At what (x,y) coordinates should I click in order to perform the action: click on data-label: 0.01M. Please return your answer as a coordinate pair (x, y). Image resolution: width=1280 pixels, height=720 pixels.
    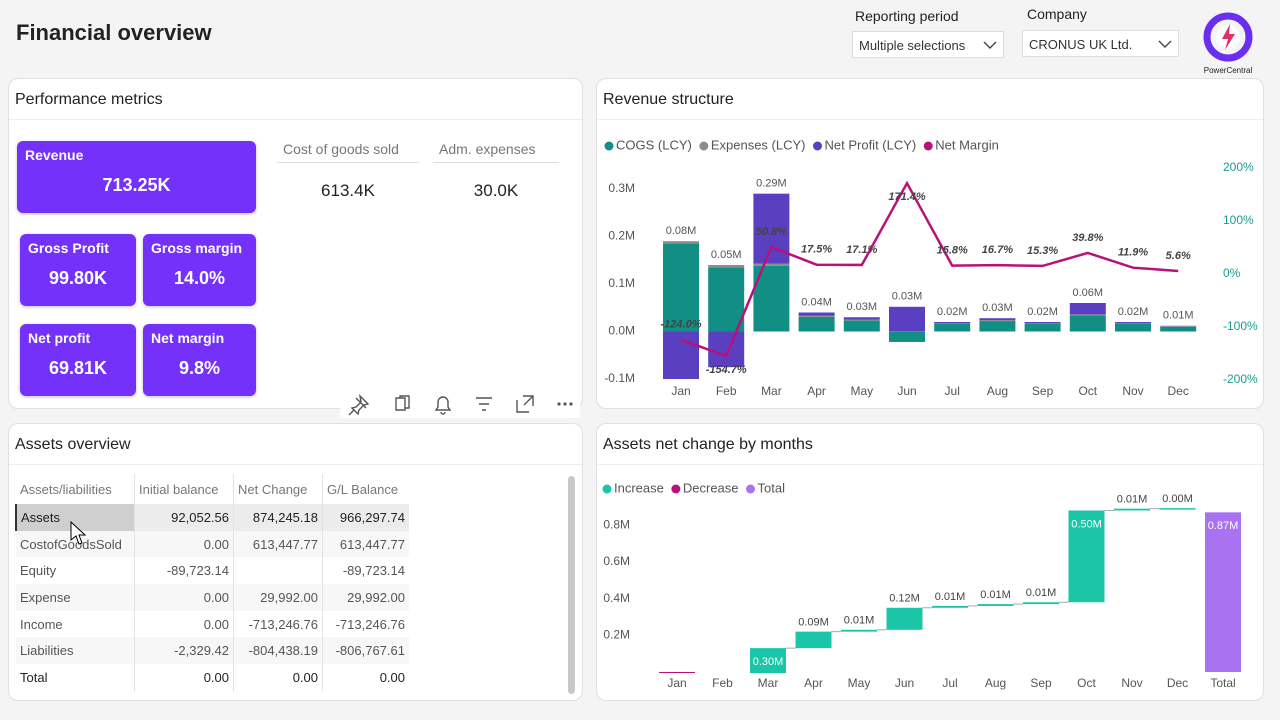
    Looking at the image, I should click on (859, 621).